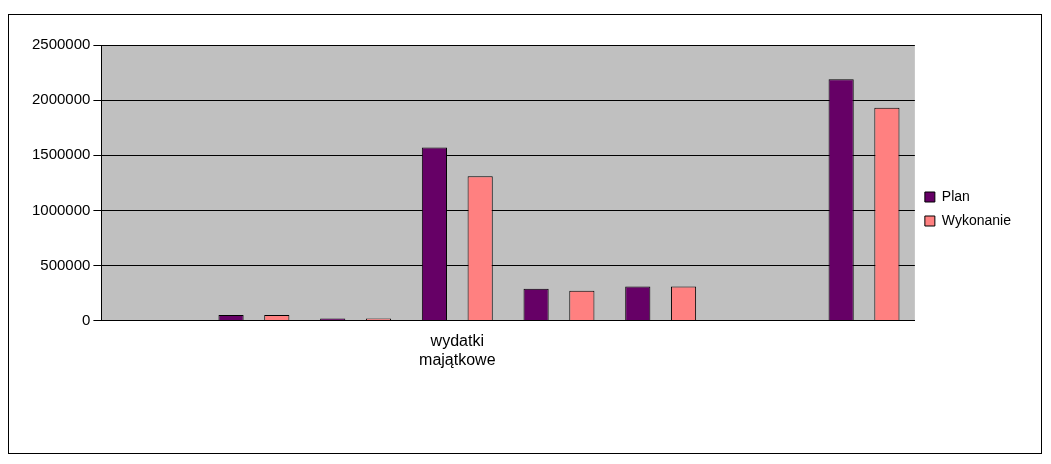  Describe the element at coordinates (86, 319) in the screenshot. I see `y-tick-label: 0` at that location.